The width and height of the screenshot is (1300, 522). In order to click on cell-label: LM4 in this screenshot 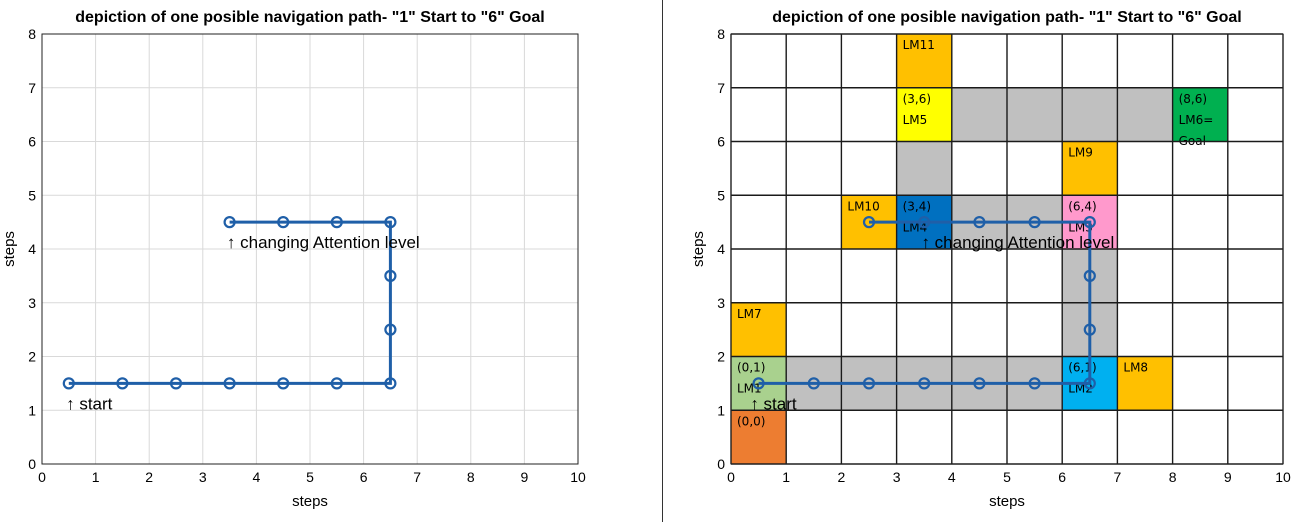, I will do `click(915, 227)`.